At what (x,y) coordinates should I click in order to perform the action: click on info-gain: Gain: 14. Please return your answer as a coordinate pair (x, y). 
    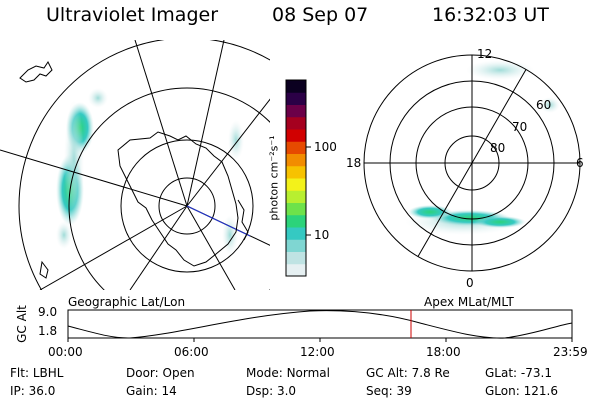
    Looking at the image, I should click on (151, 391).